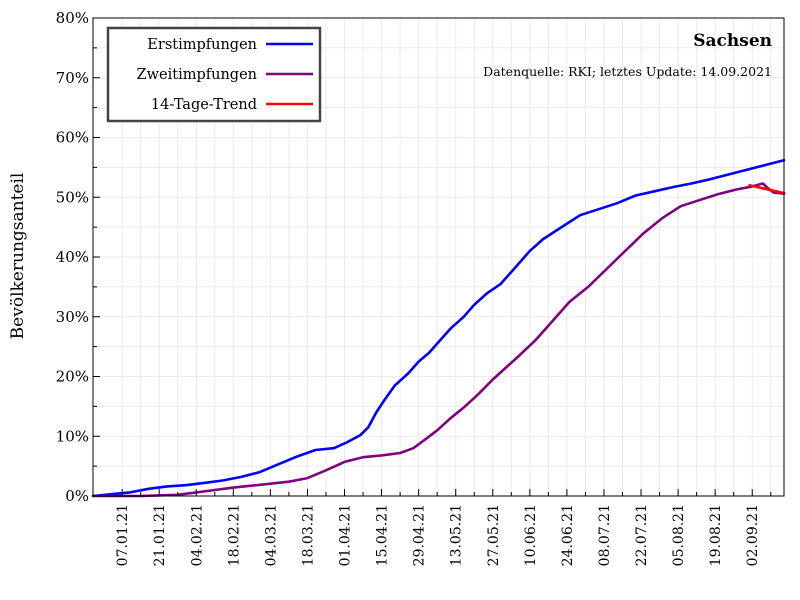 The image size is (800, 600). I want to click on y-tick-label: 0%, so click(77, 496).